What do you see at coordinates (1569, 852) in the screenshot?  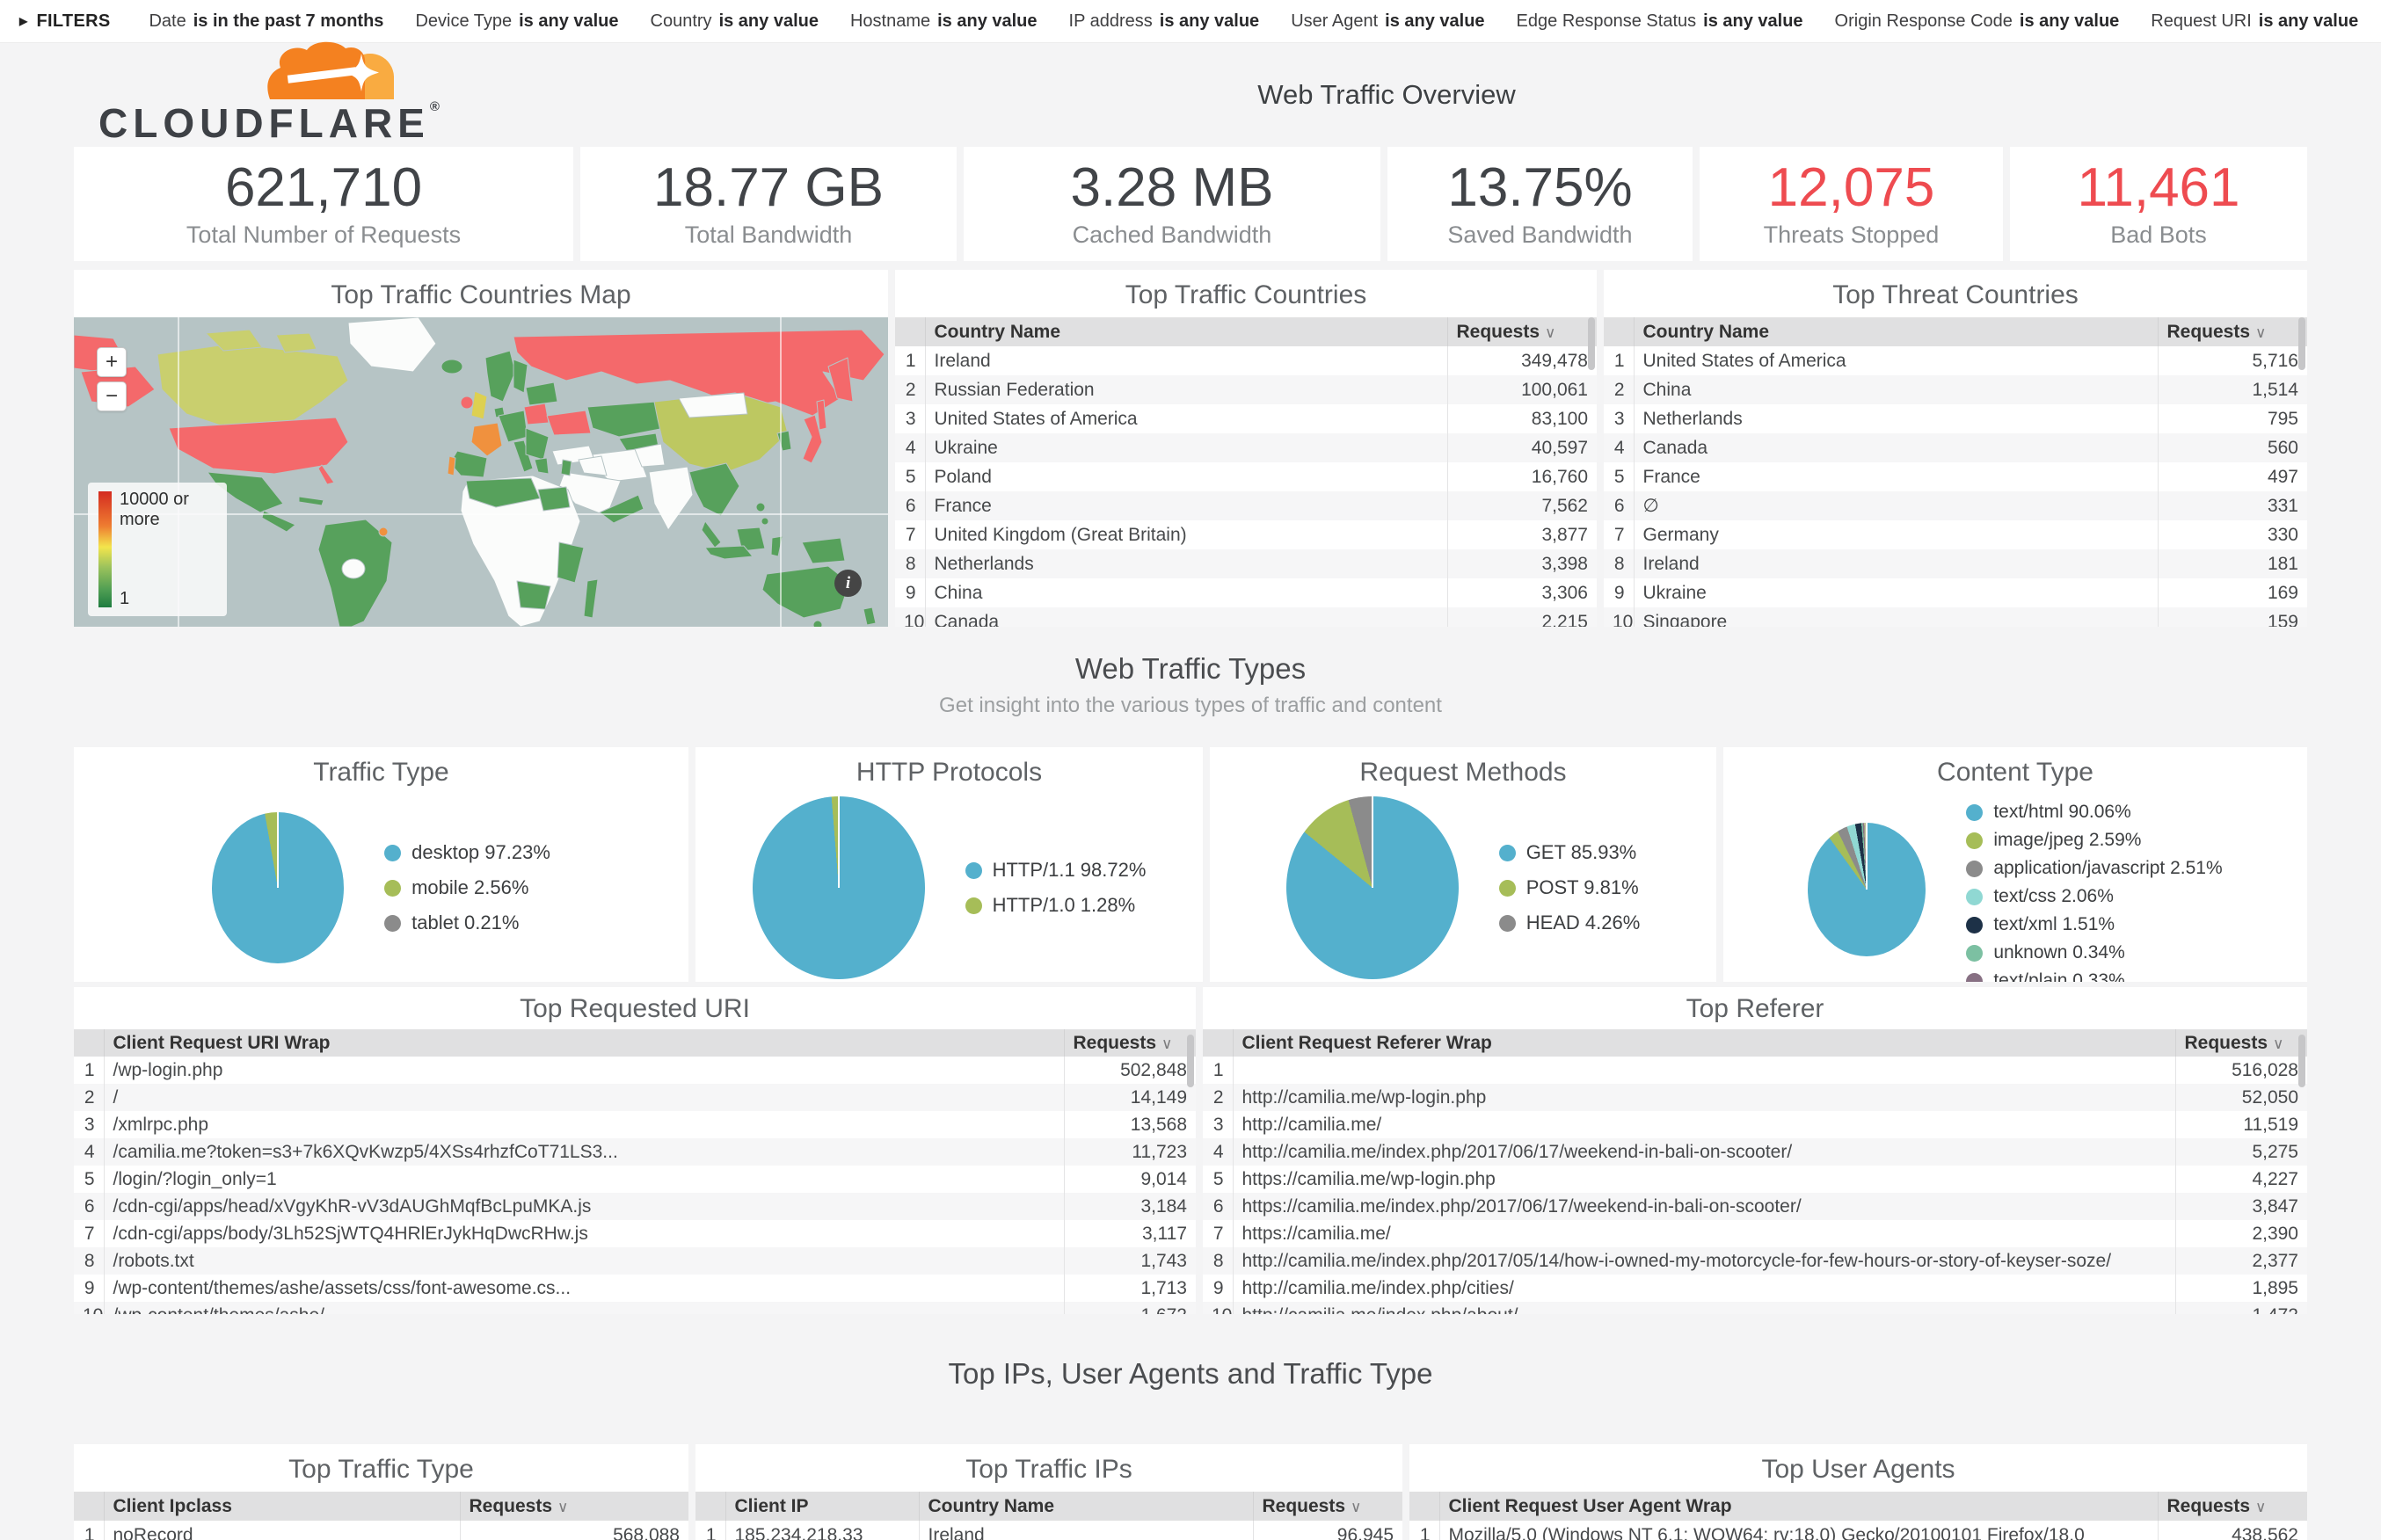 I see `legend-item-get: GET 85.93%` at bounding box center [1569, 852].